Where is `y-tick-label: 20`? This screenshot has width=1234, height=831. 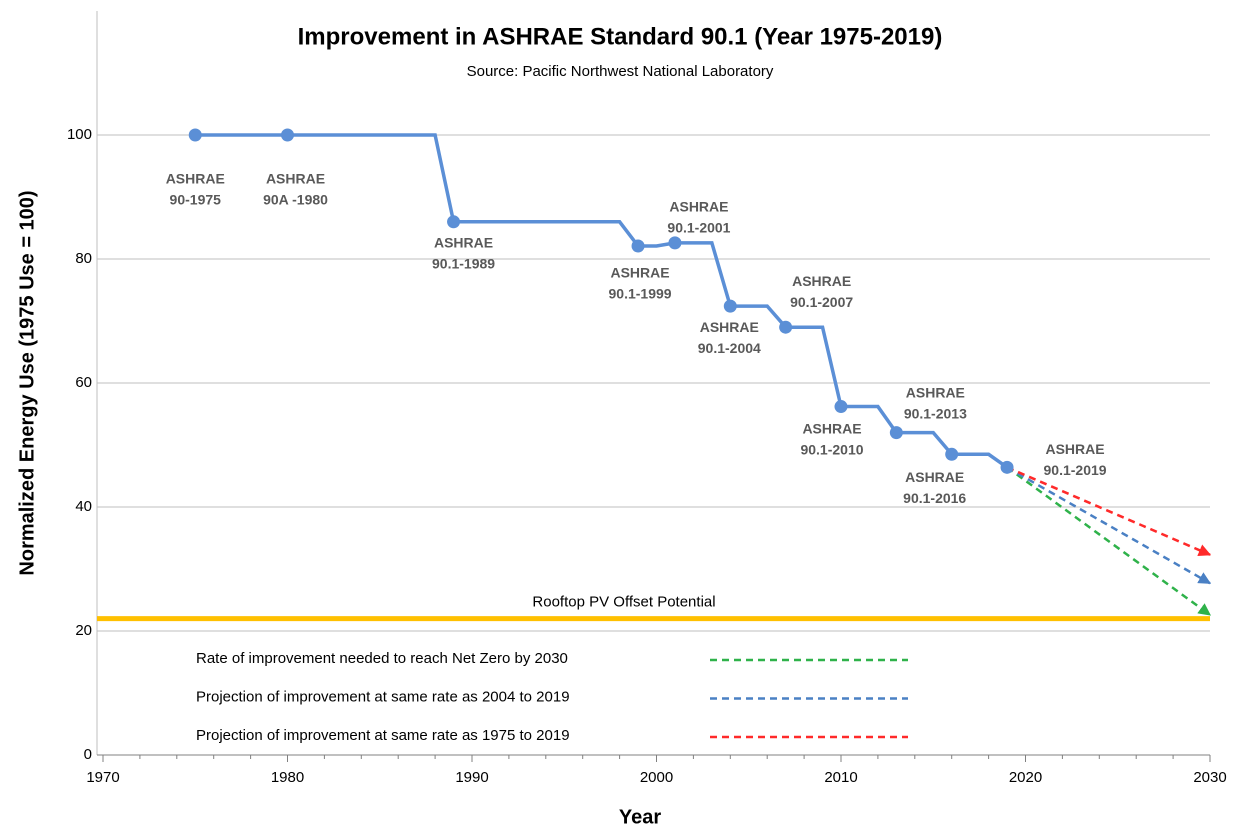
y-tick-label: 20 is located at coordinates (83, 630).